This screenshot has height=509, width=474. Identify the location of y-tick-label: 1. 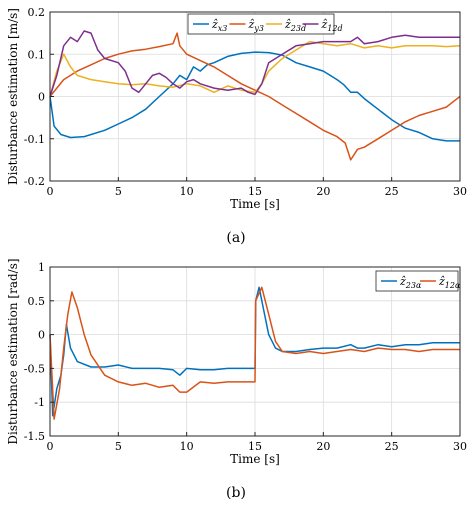
(41, 267).